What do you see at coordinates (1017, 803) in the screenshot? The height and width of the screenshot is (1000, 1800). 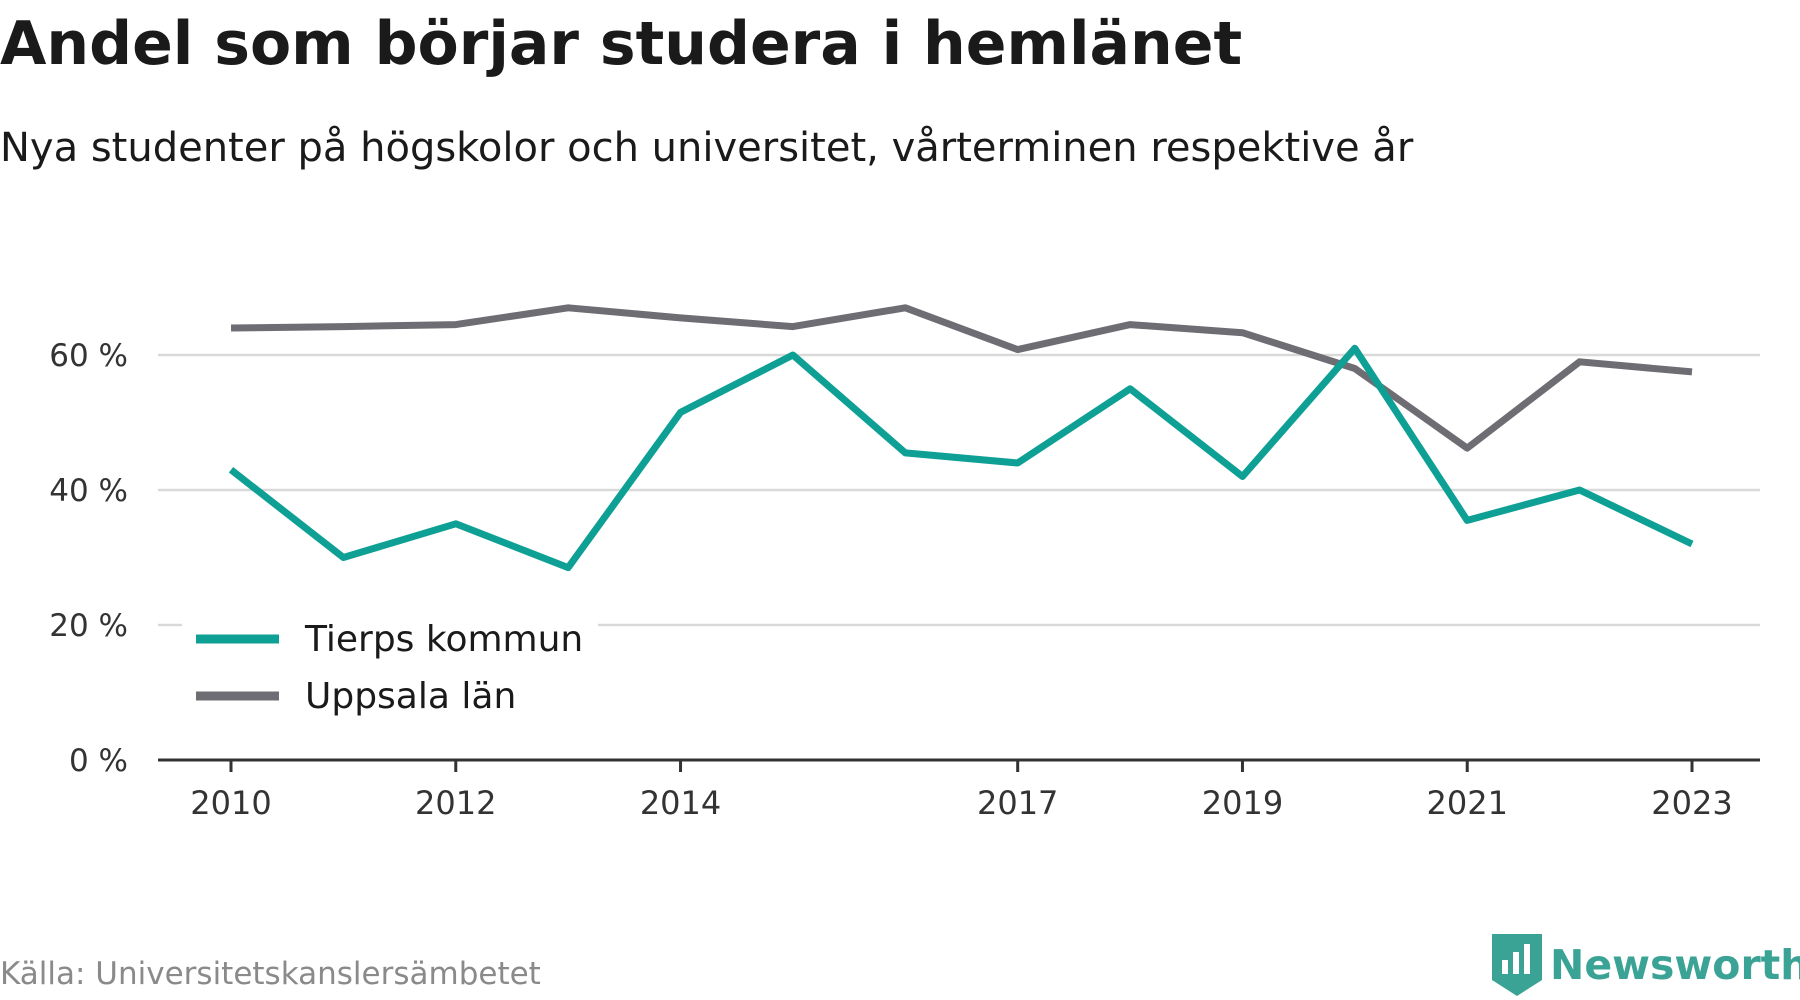 I see `x-tick-label: 2017` at bounding box center [1017, 803].